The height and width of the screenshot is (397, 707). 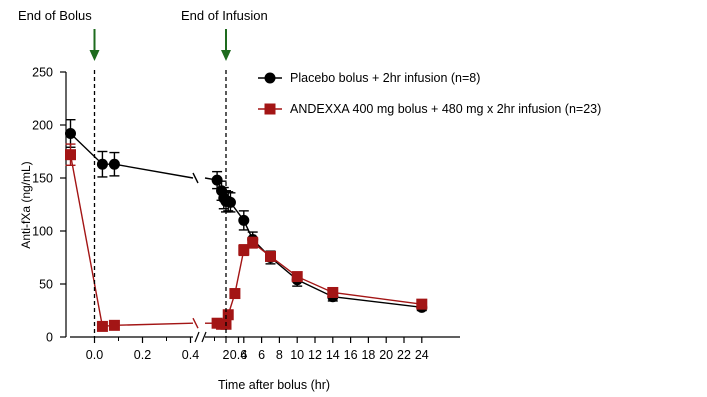 What do you see at coordinates (274, 385) in the screenshot?
I see `x-axis-label: Time after bolus (hr)` at bounding box center [274, 385].